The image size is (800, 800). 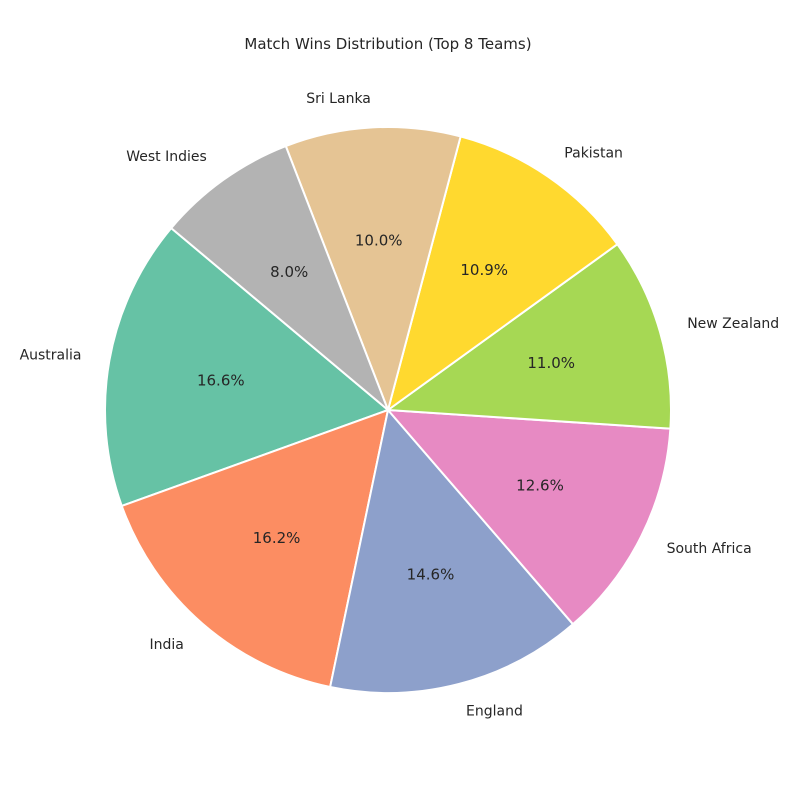 I want to click on pie-slice-india, so click(x=254, y=549).